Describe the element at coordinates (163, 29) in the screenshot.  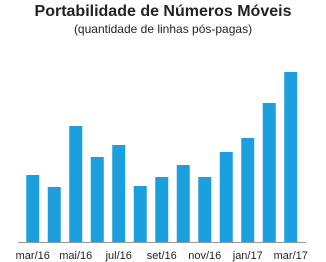
I see `chart-subtitle: (quantidade de linhas pós-pagas)` at that location.